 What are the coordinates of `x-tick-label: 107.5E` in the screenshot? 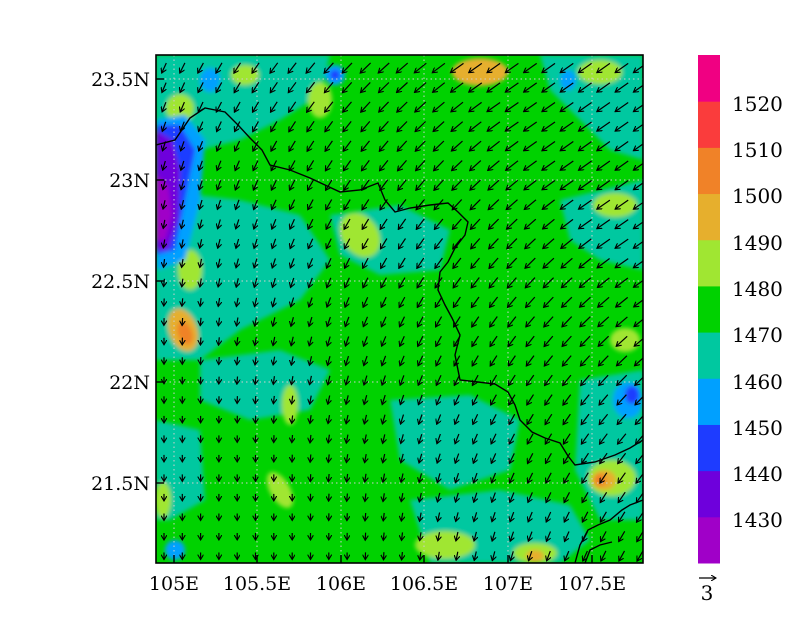 It's located at (592, 584).